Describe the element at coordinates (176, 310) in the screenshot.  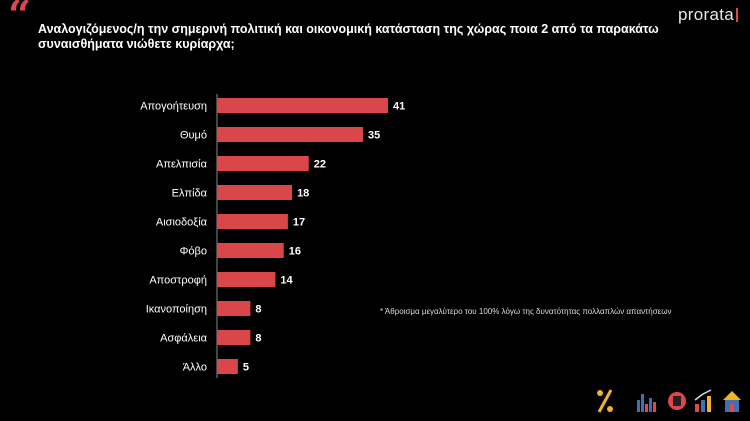
I see `category-label: Ικανοποίηση` at that location.